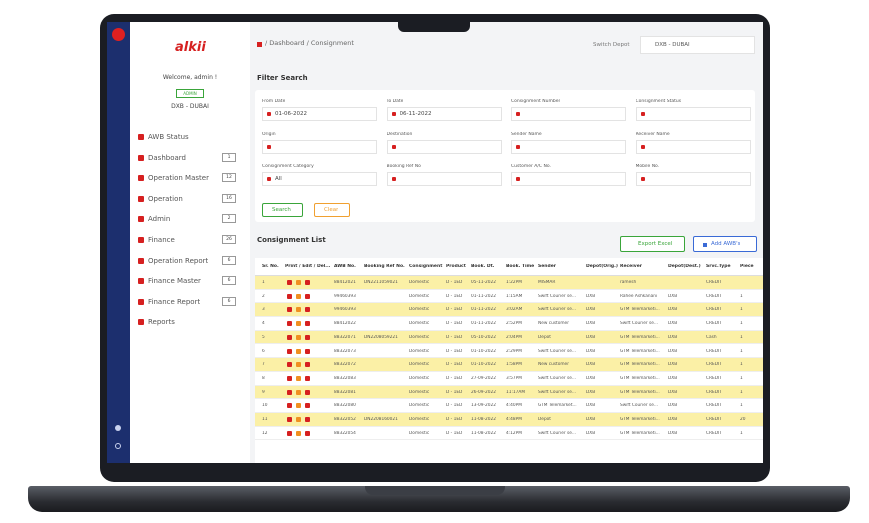  What do you see at coordinates (174, 281) in the screenshot?
I see `menu-item: Finance Master` at bounding box center [174, 281].